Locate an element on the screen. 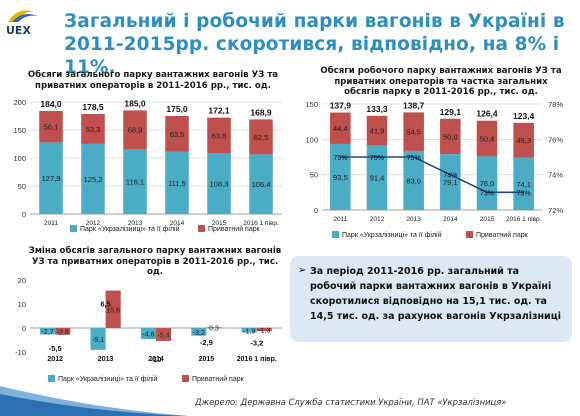 The height and width of the screenshot is (416, 580). total-label: -3,2 is located at coordinates (256, 343).